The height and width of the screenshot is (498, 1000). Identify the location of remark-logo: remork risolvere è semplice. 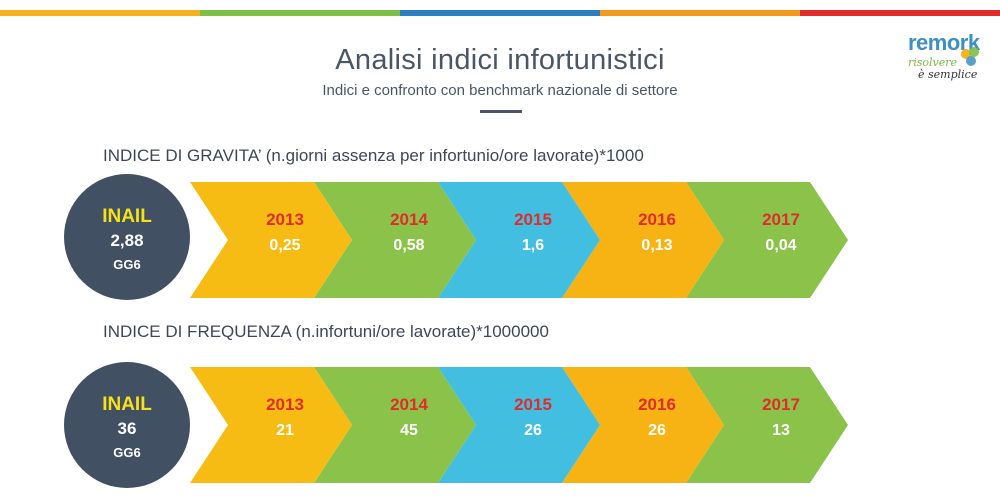
(947, 58).